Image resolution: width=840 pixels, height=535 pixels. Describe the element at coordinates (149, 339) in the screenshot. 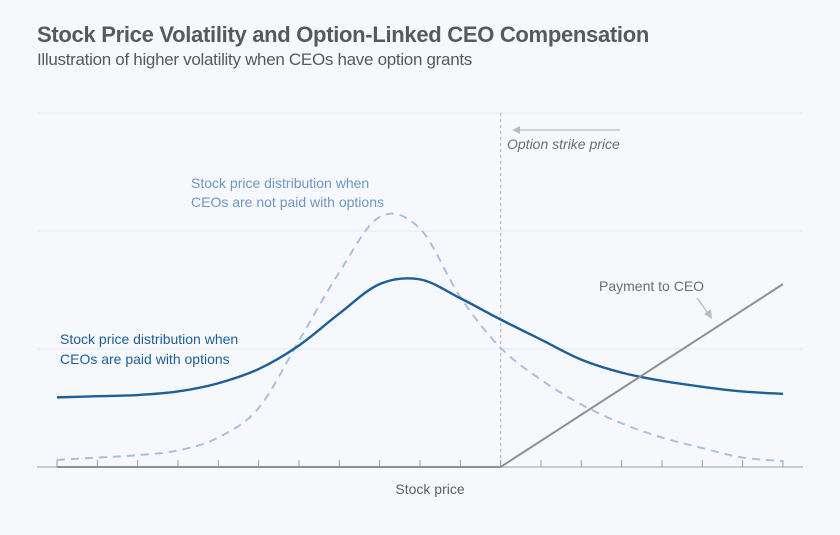

I see `annotation-with-options-line1: Stock price distribution when` at that location.